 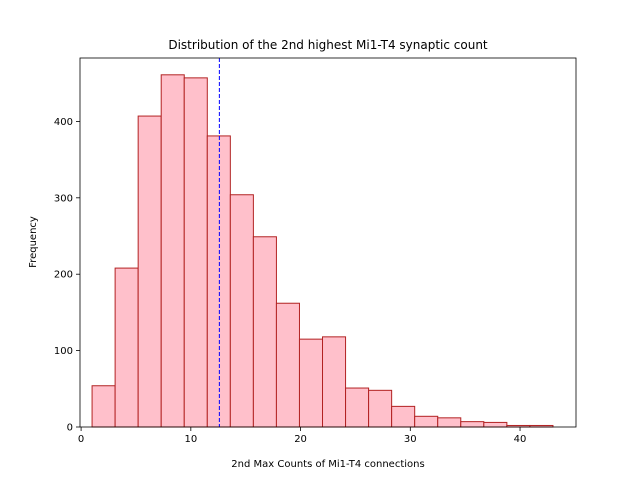 What do you see at coordinates (190, 439) in the screenshot?
I see `x-tick-label: 10` at bounding box center [190, 439].